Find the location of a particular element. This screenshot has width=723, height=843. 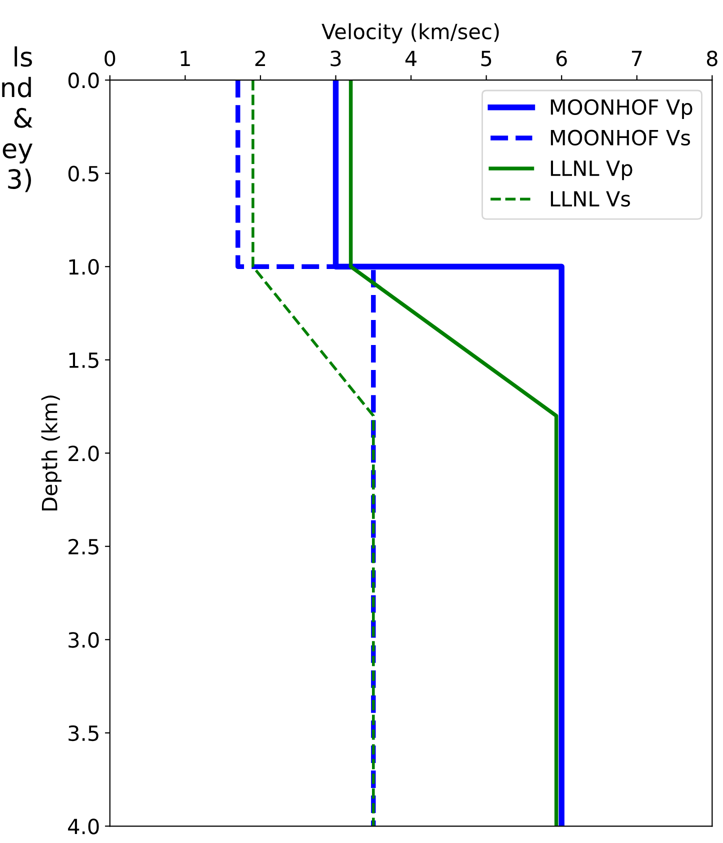

y-tick-label: 2.5 is located at coordinates (83, 546).